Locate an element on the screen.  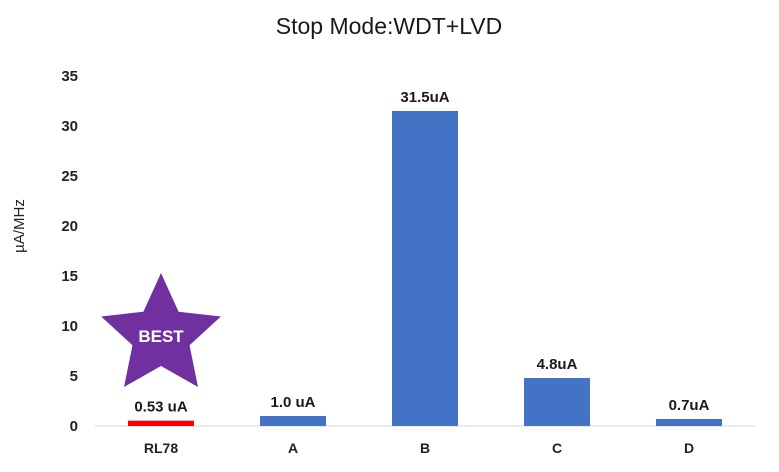
x-tick-label: D is located at coordinates (689, 448).